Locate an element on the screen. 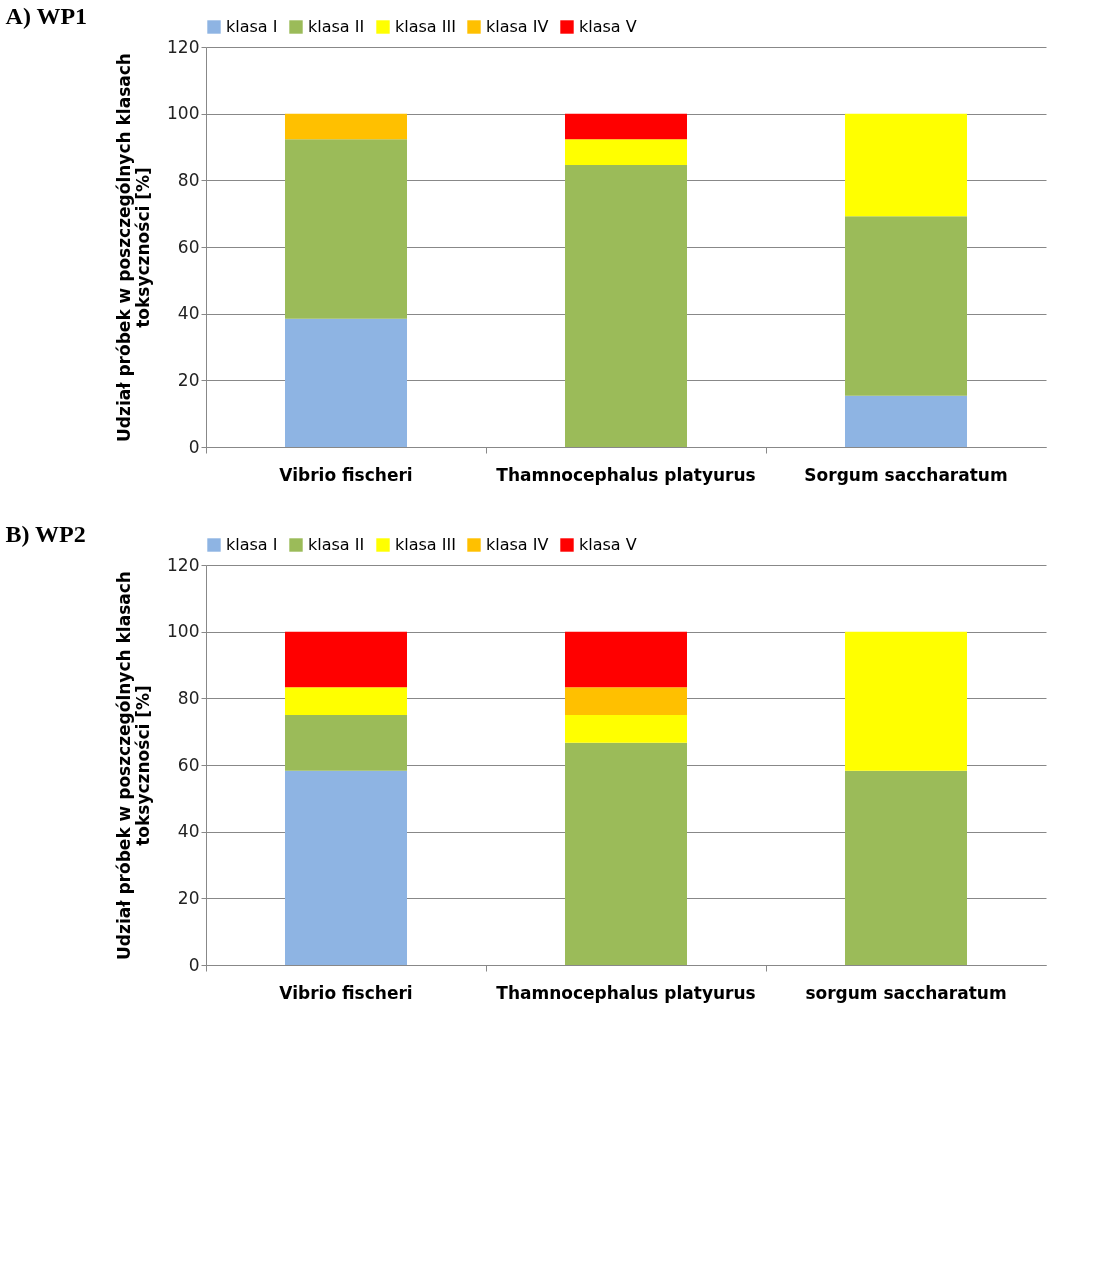  x-tick-label: Sorgum saccharatum is located at coordinates (906, 474).